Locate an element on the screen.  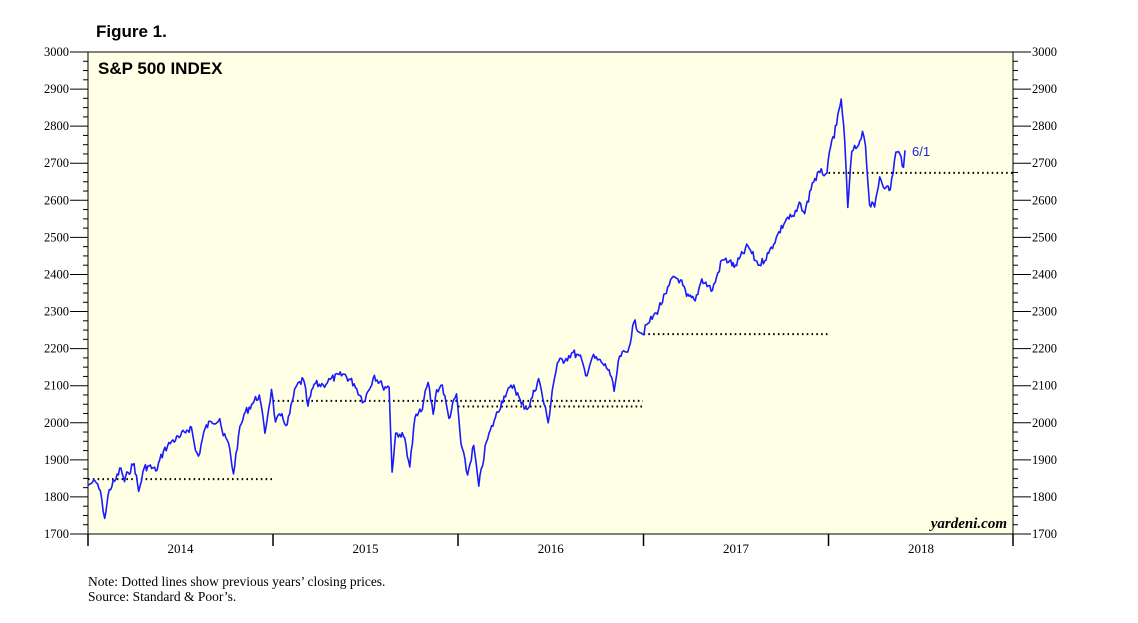
x-tick-label: 2018 is located at coordinates (921, 548).